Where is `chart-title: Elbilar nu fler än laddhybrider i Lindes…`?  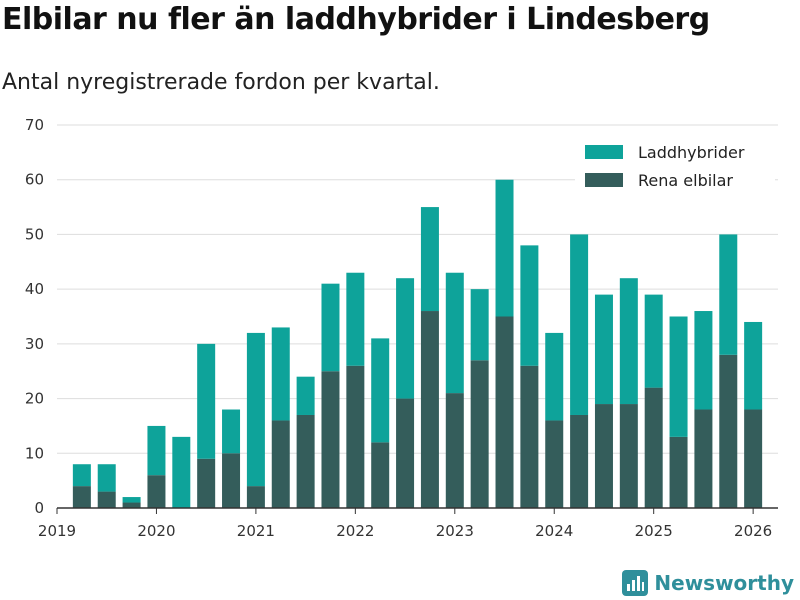
chart-title: Elbilar nu fler än laddhybrider i Lindes… is located at coordinates (356, 19).